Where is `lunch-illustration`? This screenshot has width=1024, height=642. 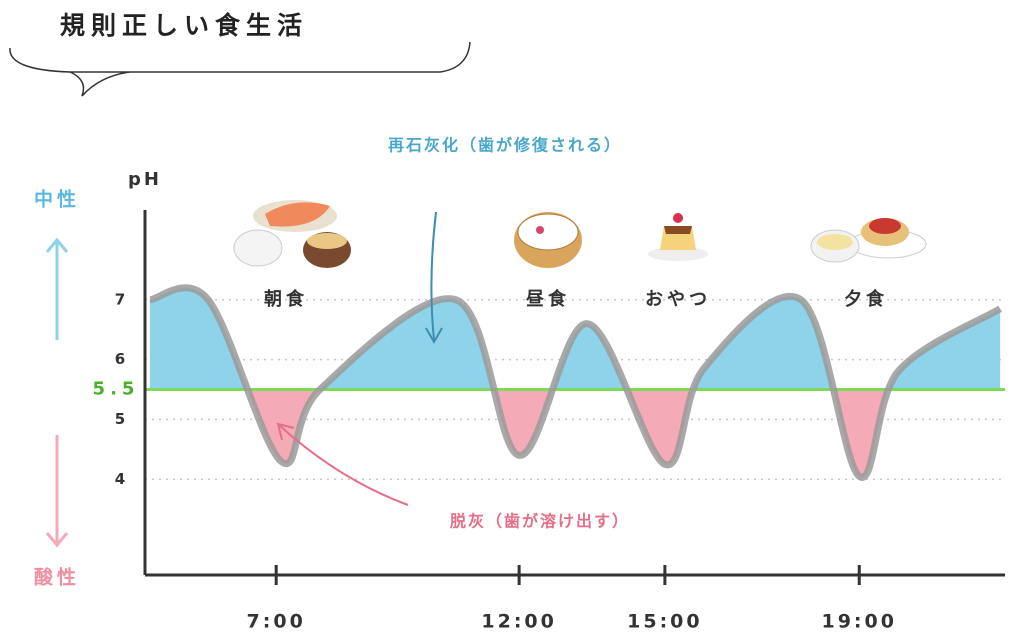
lunch-illustration is located at coordinates (548, 240).